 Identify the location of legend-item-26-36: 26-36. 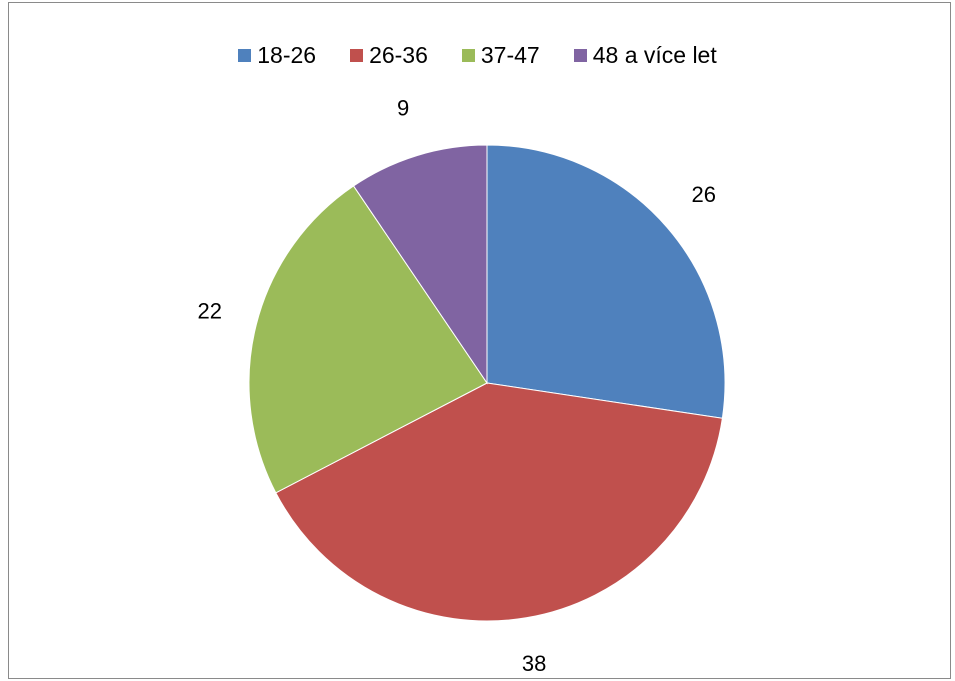
(389, 55).